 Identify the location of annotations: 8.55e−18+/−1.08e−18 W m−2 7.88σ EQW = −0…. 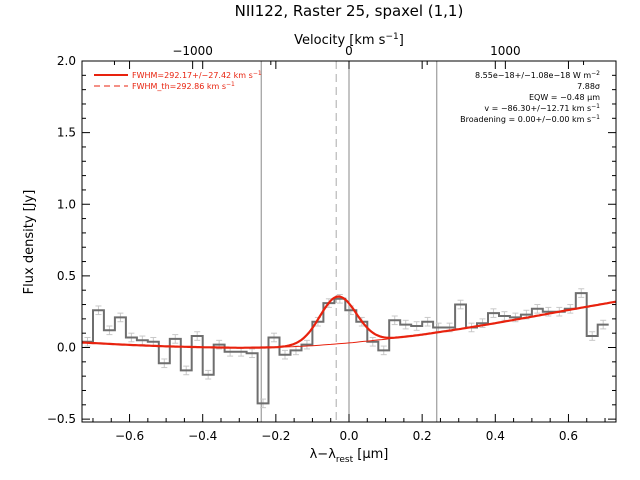
(530, 97).